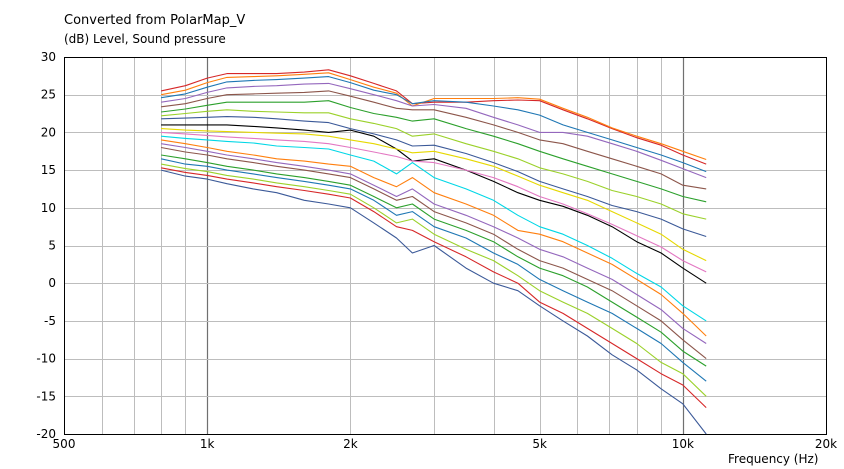 Image resolution: width=844 pixels, height=469 pixels. What do you see at coordinates (773, 459) in the screenshot?
I see `x-axis-label: Frequency (Hz)` at bounding box center [773, 459].